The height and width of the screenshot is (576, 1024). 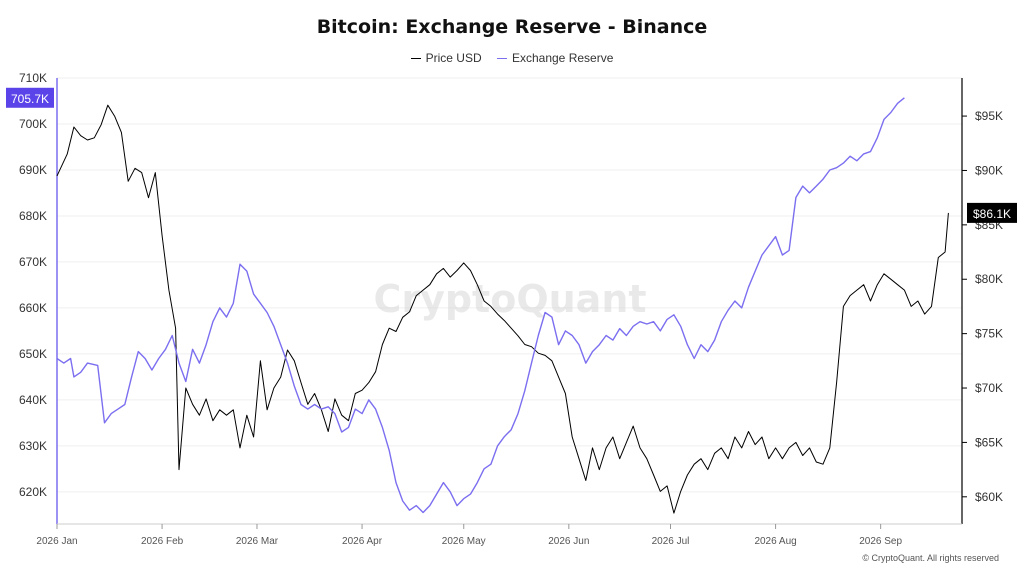 What do you see at coordinates (33, 492) in the screenshot?
I see `left-tick-label: 620K` at bounding box center [33, 492].